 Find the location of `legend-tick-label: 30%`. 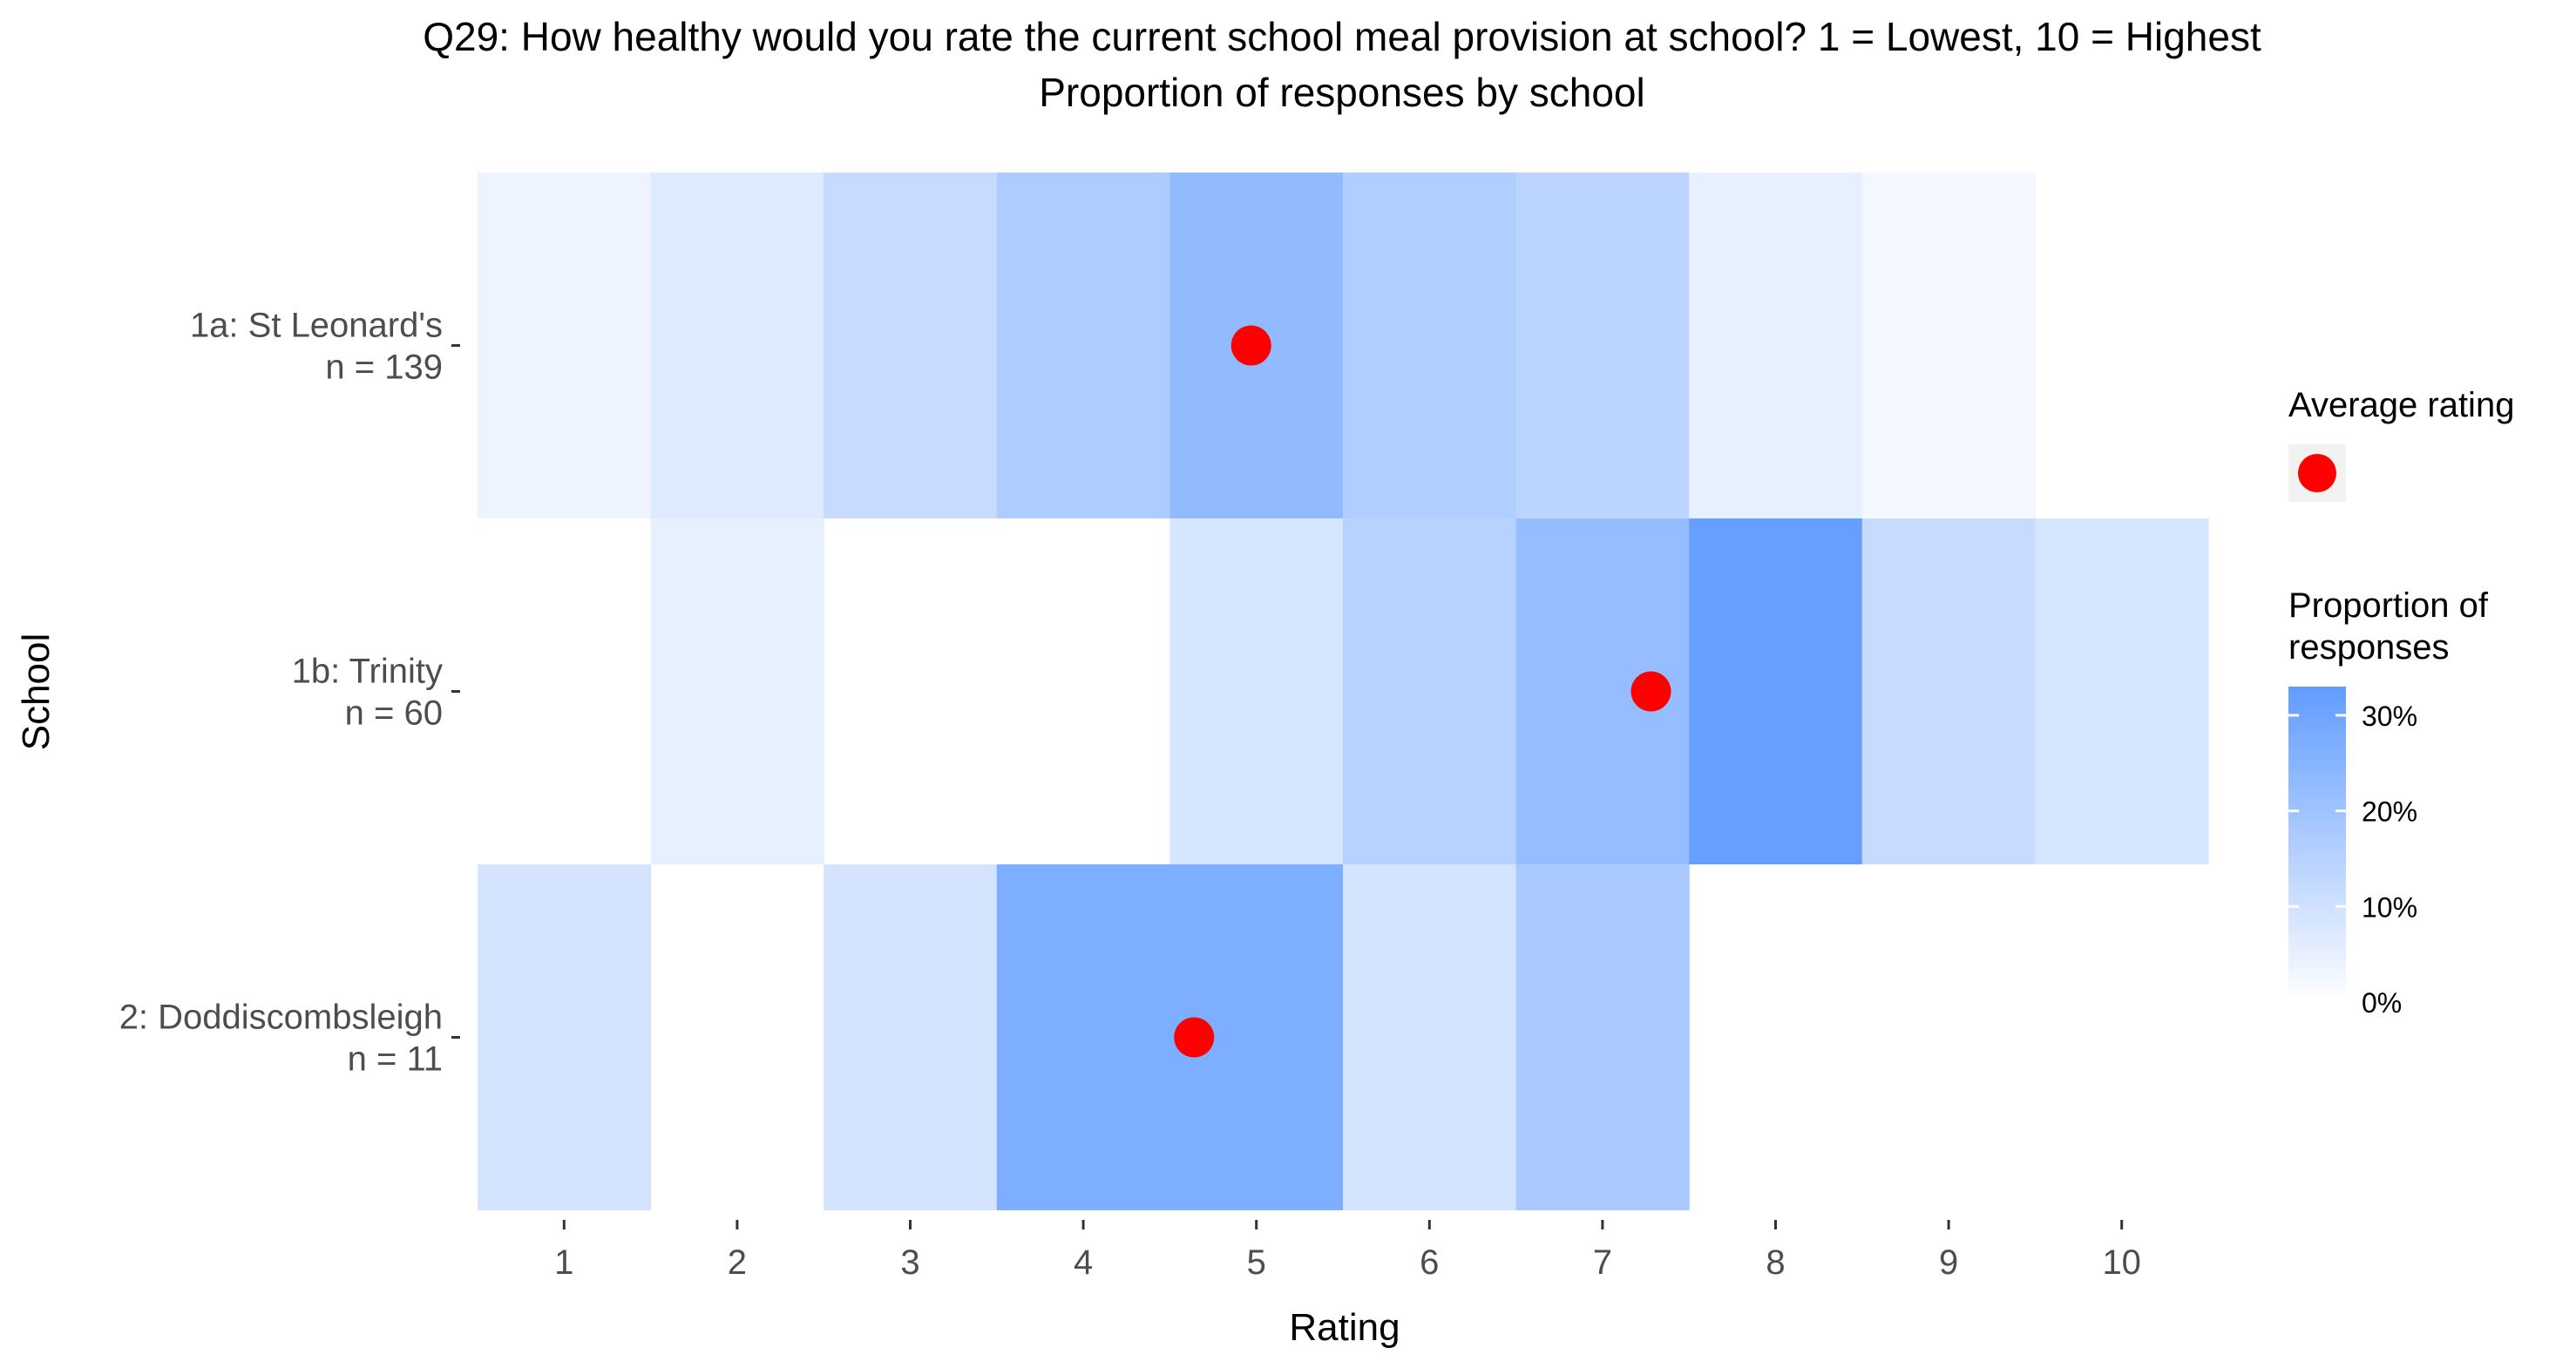

legend-tick-label: 30% is located at coordinates (2389, 716).